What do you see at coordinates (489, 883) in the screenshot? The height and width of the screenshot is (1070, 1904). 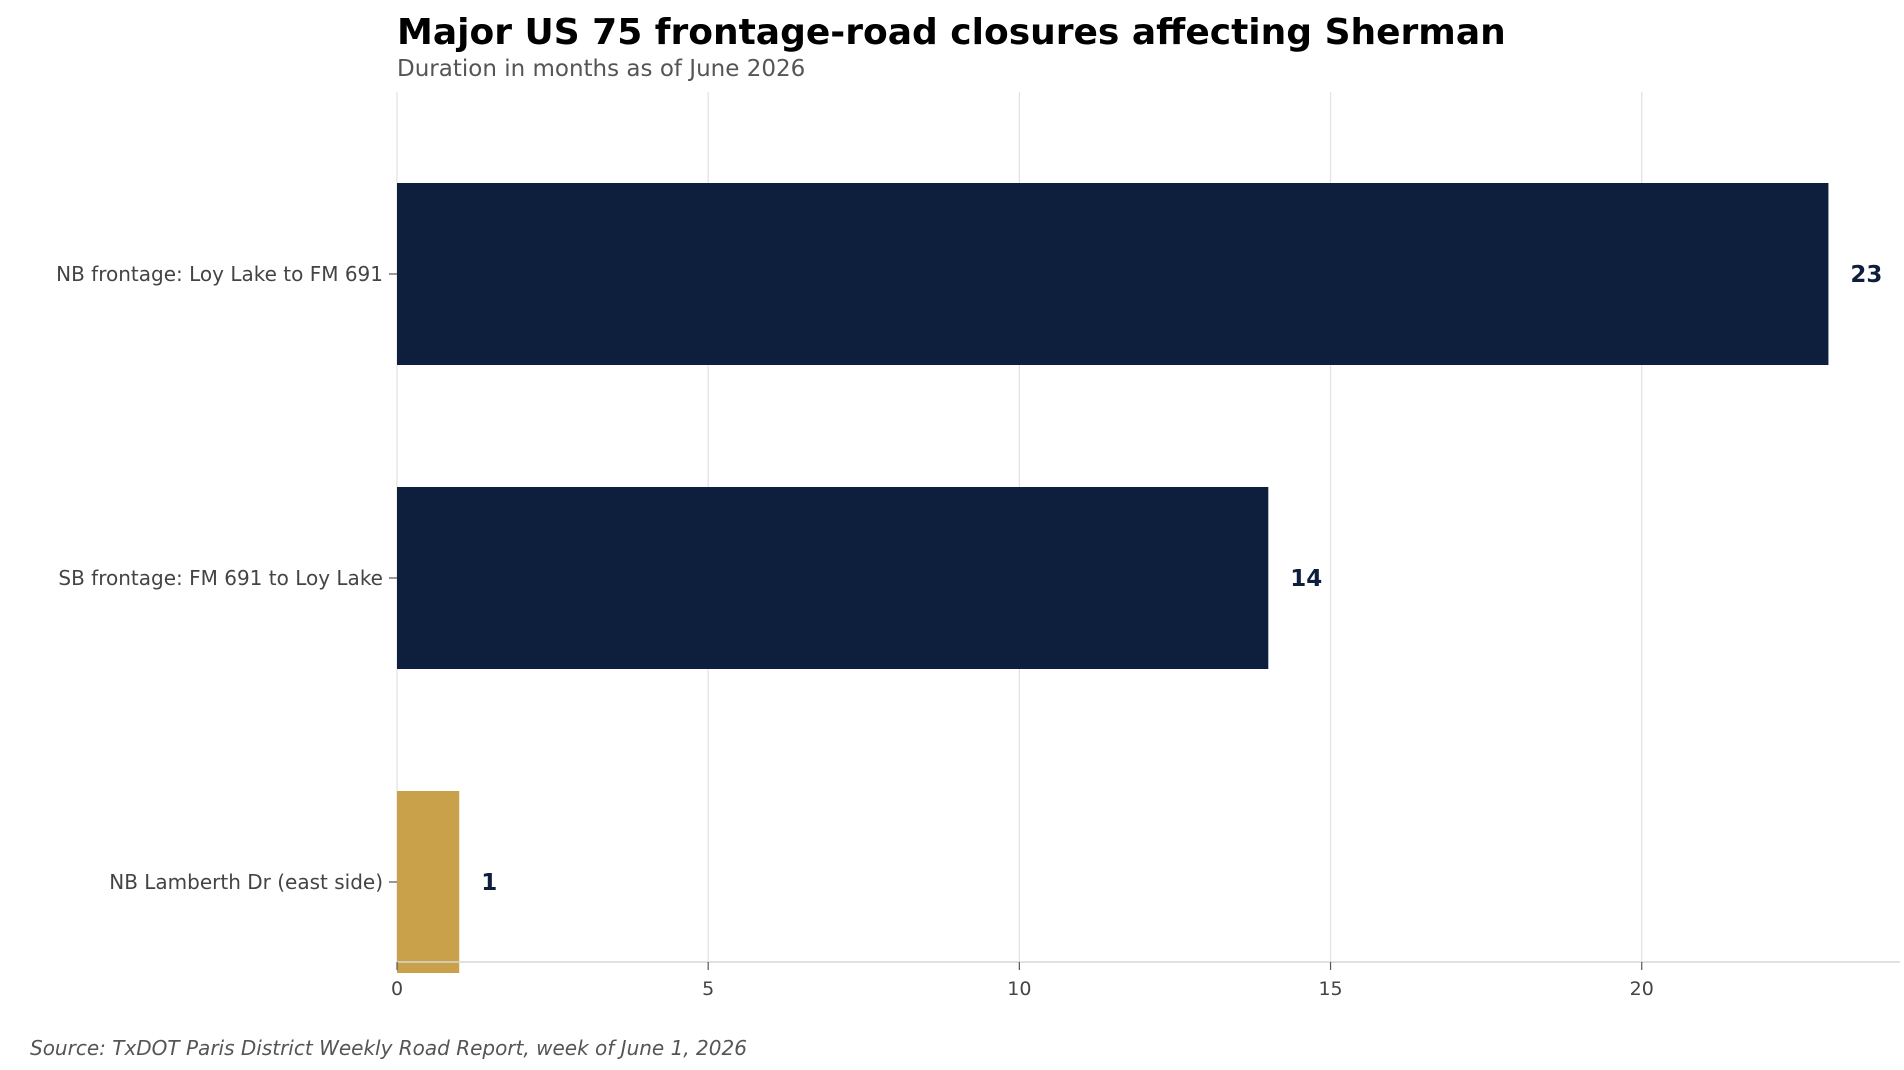 I see `value-label-2: 1` at bounding box center [489, 883].